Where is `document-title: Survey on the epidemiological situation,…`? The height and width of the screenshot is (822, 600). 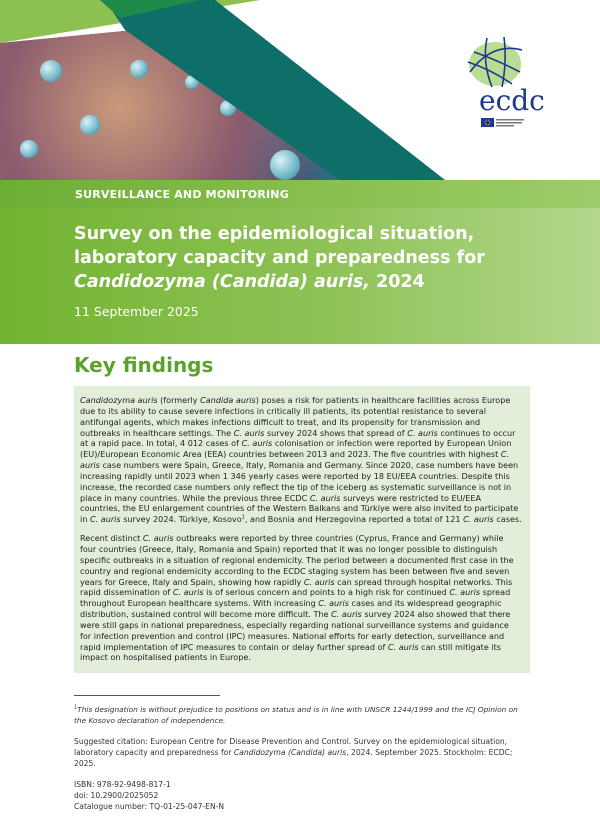
document-title: Survey on the epidemiological situation,… is located at coordinates (322, 258).